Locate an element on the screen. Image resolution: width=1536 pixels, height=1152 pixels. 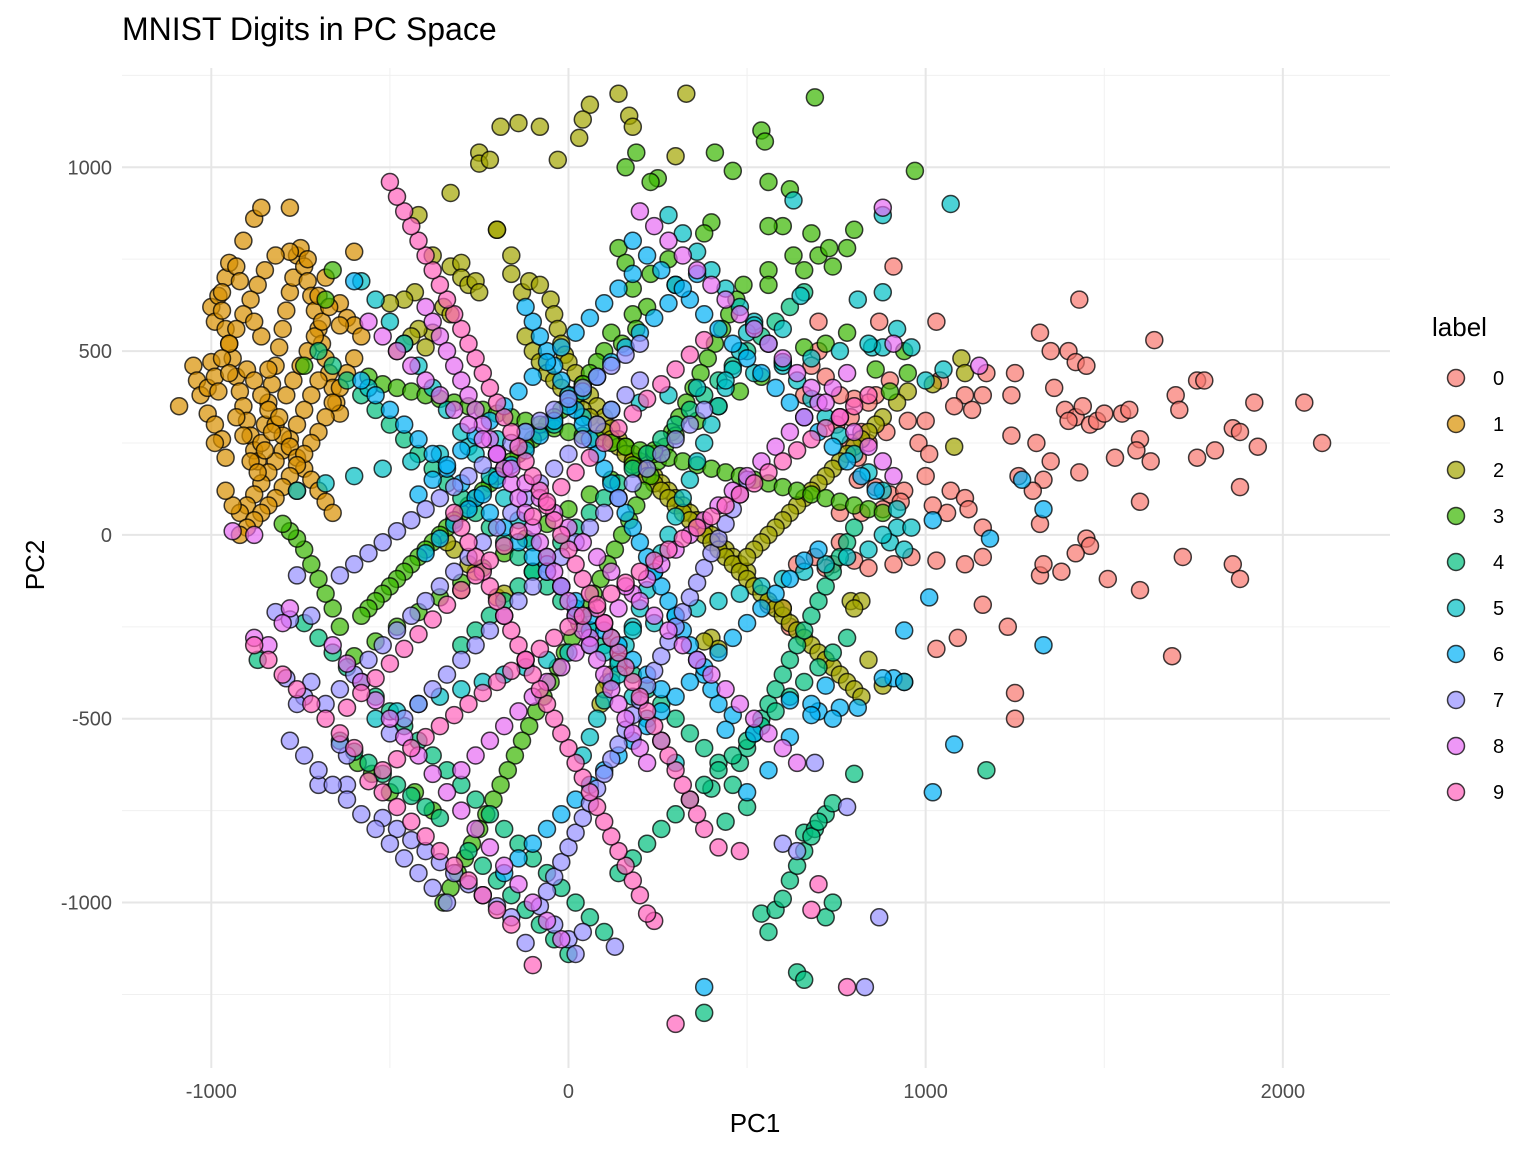
y-tick-label: 1000 is located at coordinates (90, 168).